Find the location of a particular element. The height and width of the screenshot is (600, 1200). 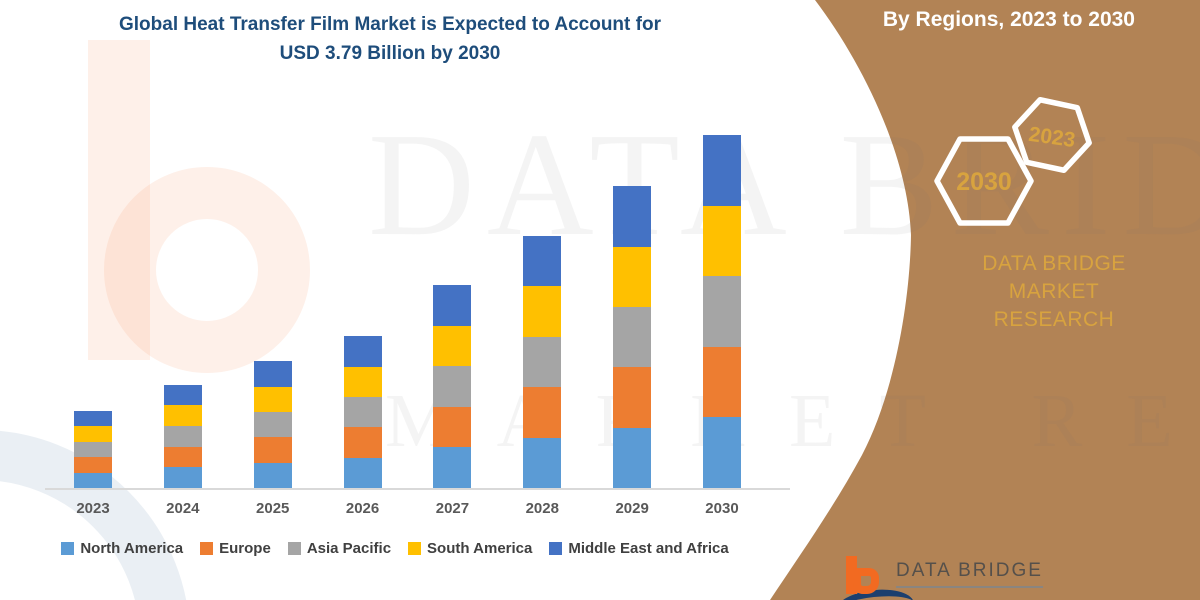

segment-middle-east-and-africa-2026 is located at coordinates (362, 351).